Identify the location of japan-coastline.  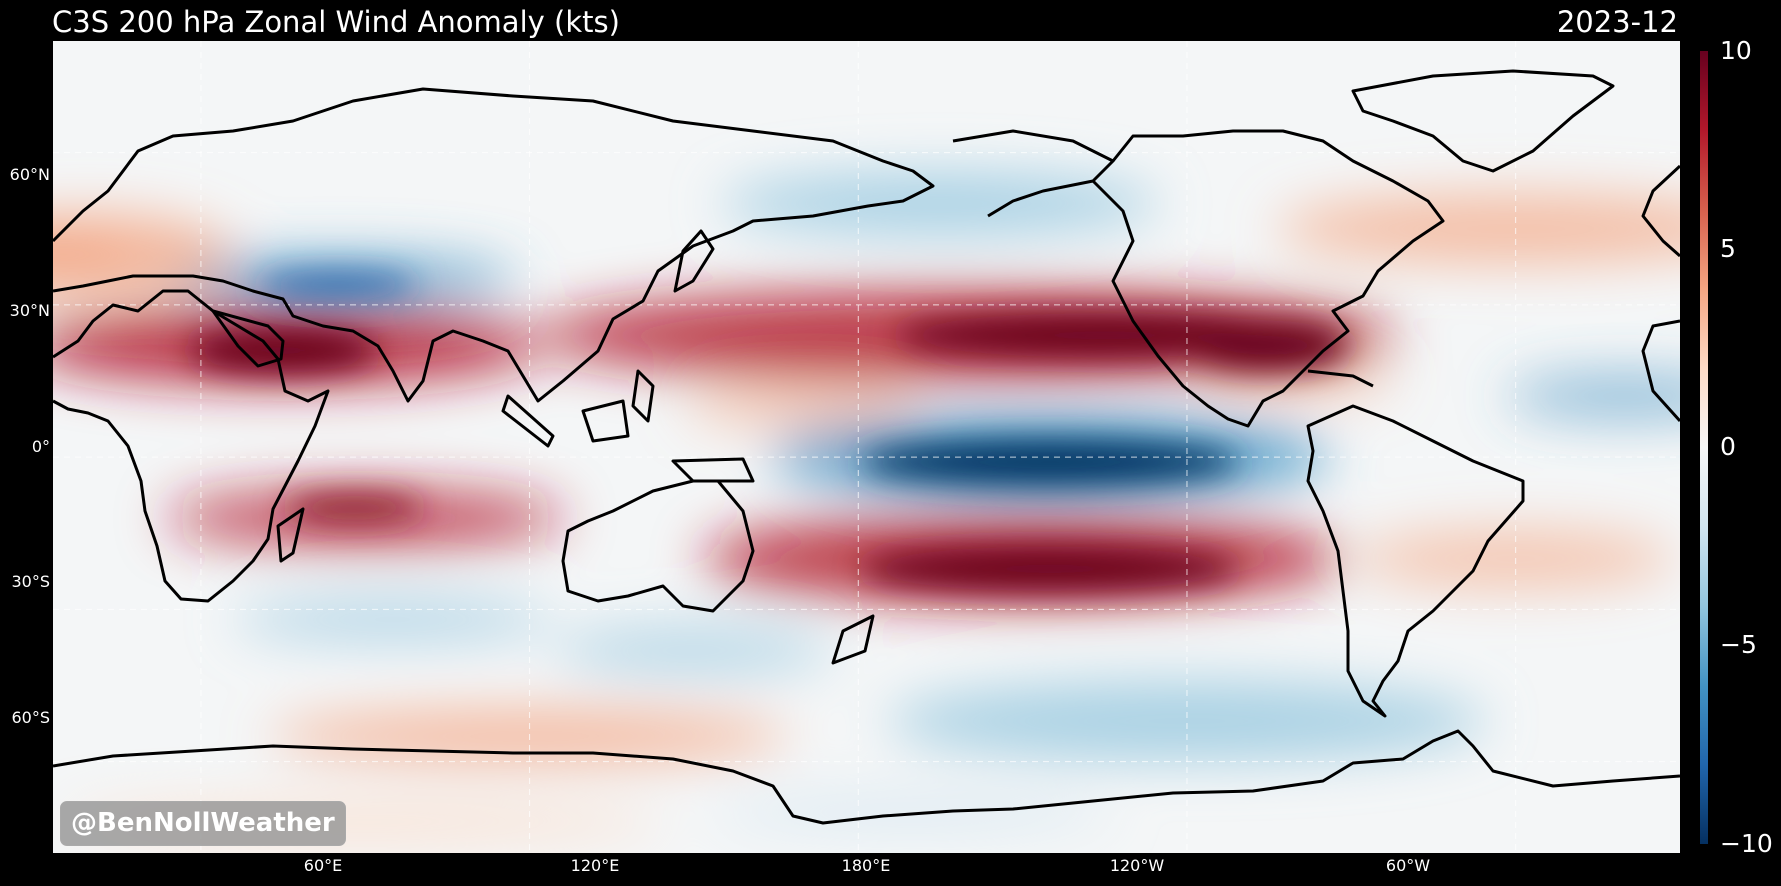
(694, 261).